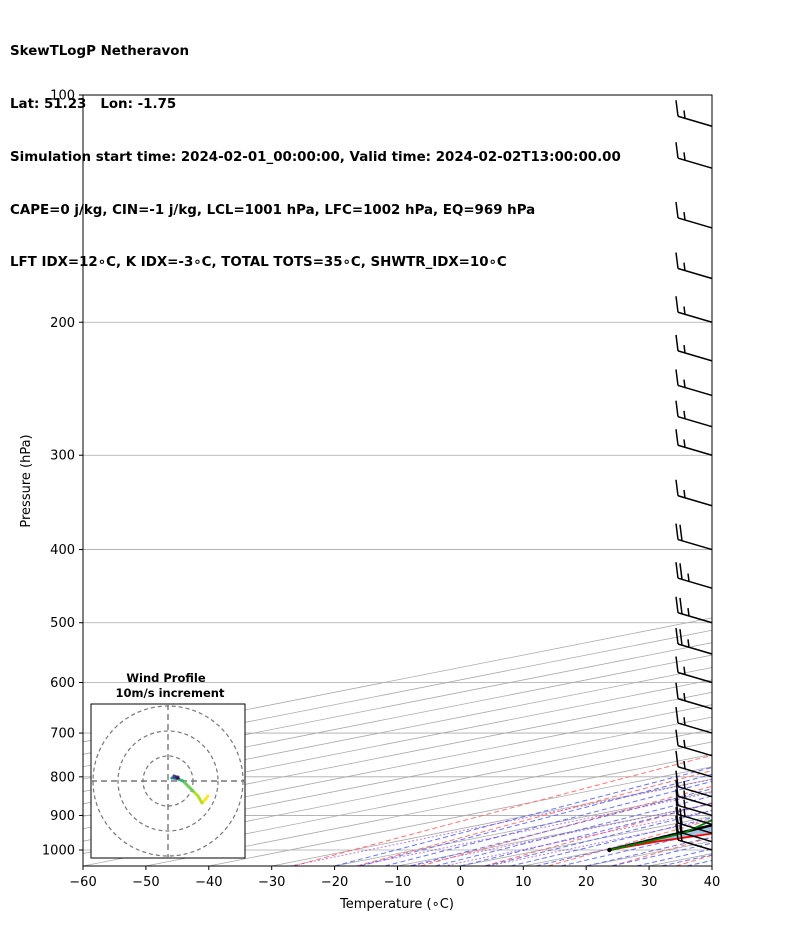 This screenshot has width=794, height=937. What do you see at coordinates (694, 475) in the screenshot?
I see `wind-barbs` at bounding box center [694, 475].